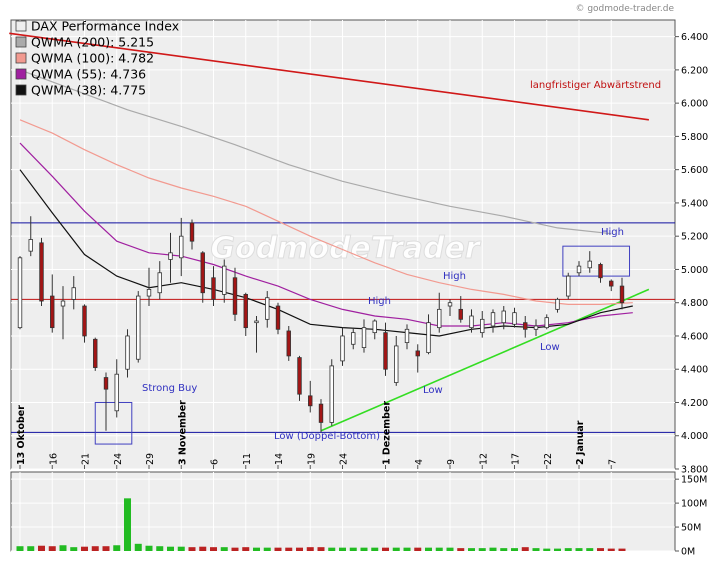 Image resolution: width=720 pixels, height=568 pixels. Describe the element at coordinates (419, 462) in the screenshot. I see `x-tick-label: 4` at that location.